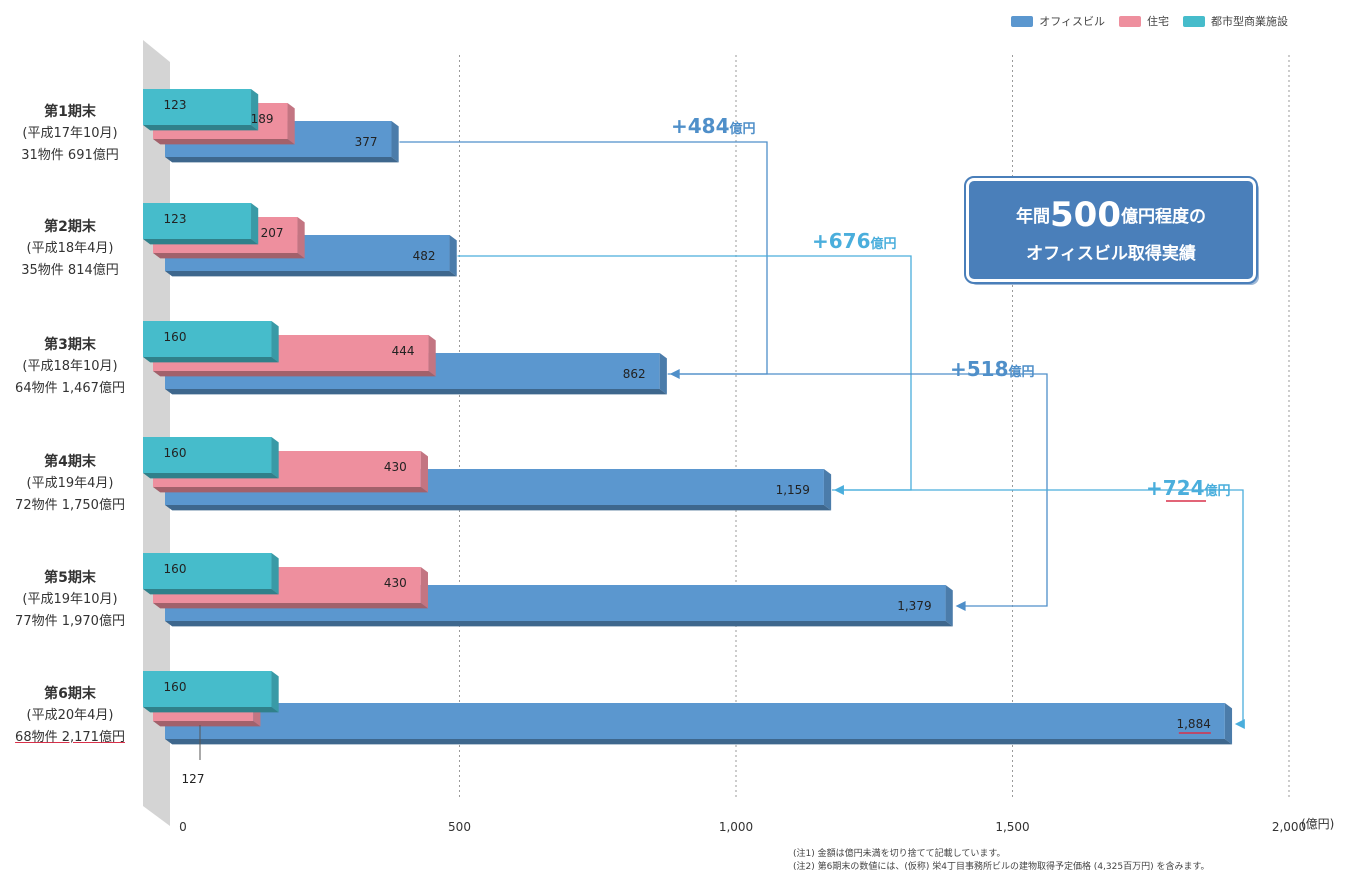 The width and height of the screenshot is (1346, 877). I want to click on axis-unit: (億円), so click(1318, 824).